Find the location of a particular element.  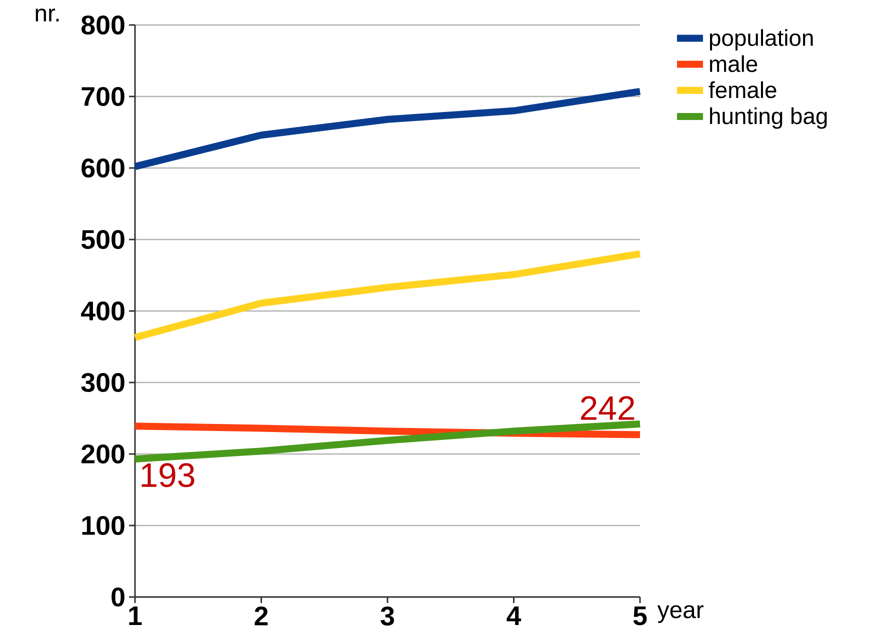

x-tick-label: 3 is located at coordinates (387, 616).